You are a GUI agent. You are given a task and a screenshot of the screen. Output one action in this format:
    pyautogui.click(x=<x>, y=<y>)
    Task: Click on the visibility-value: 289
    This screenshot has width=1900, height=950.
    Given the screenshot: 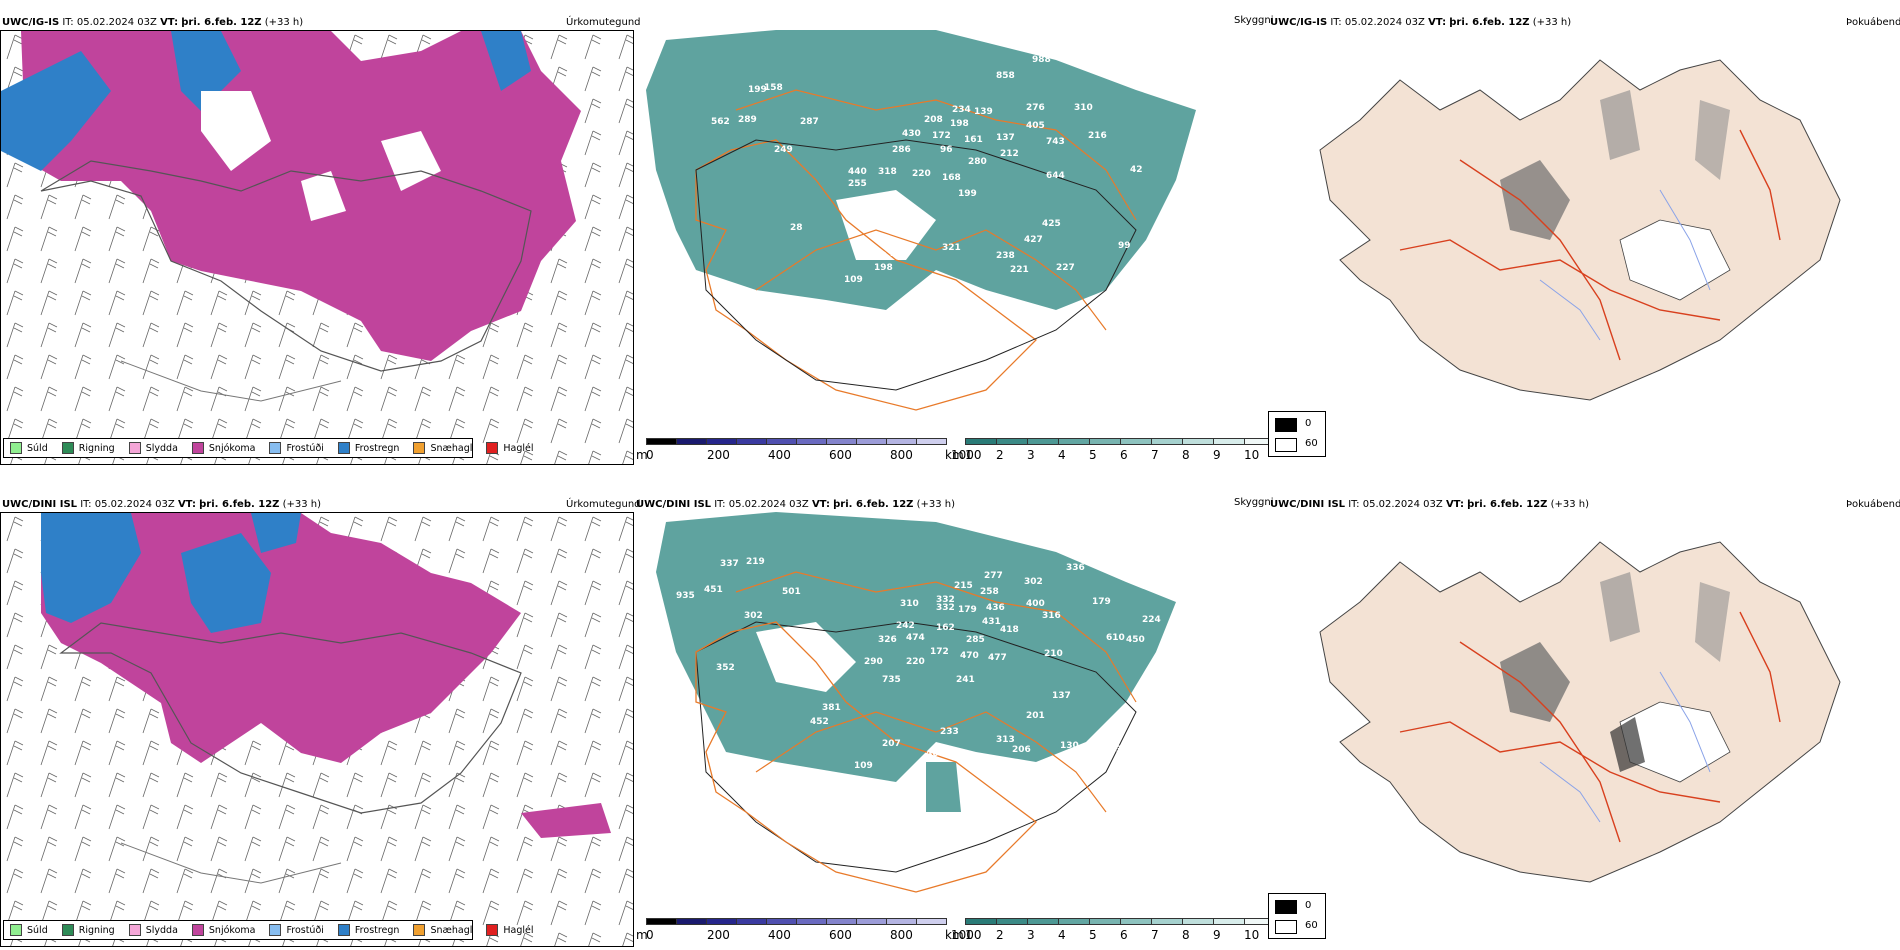 What is the action you would take?
    pyautogui.click(x=747, y=120)
    